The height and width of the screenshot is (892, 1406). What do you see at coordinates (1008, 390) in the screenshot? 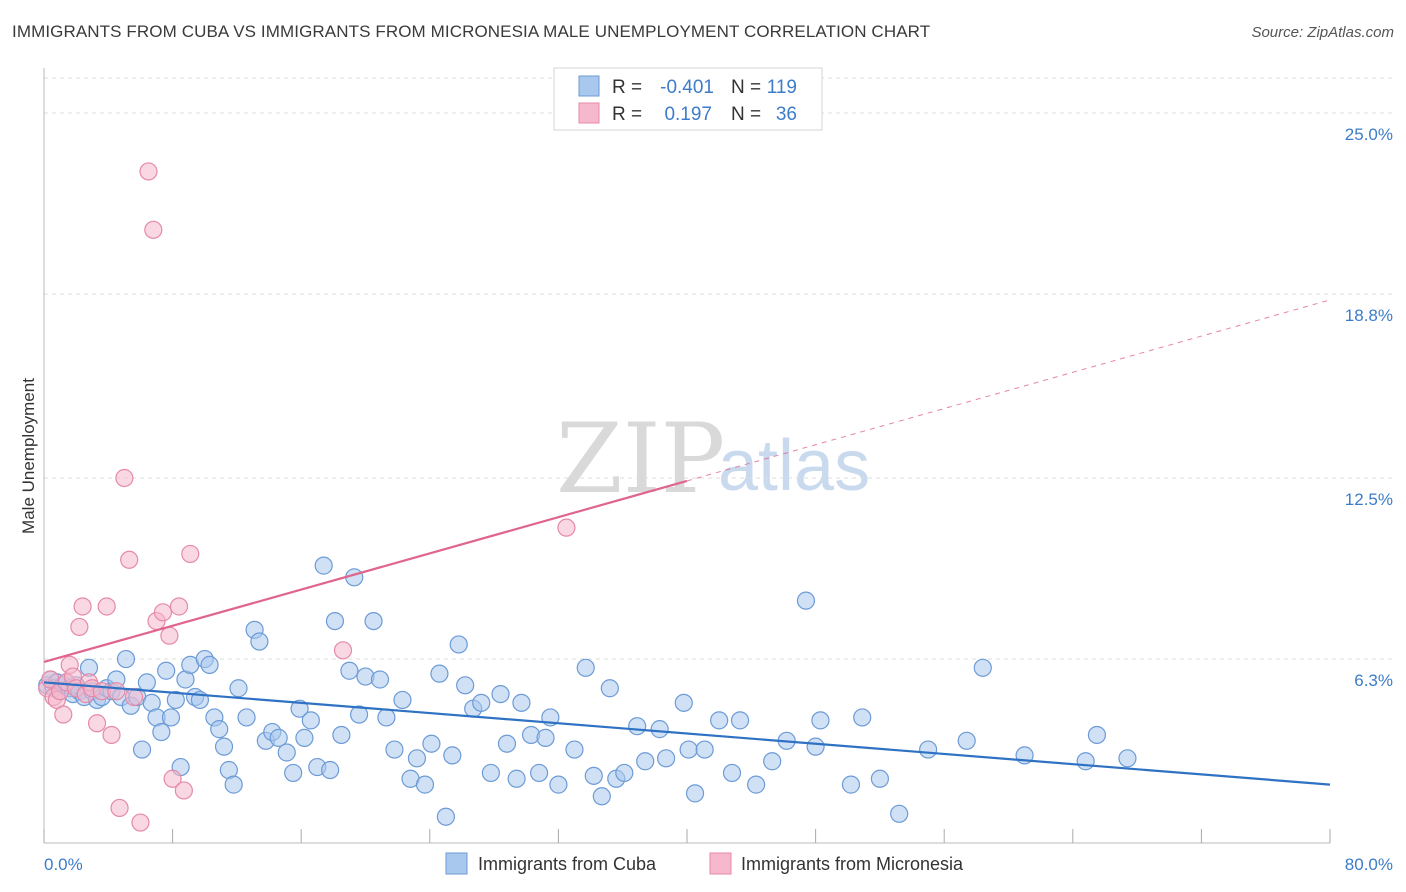
I see `trend-line-micronesia-extension` at bounding box center [1008, 390].